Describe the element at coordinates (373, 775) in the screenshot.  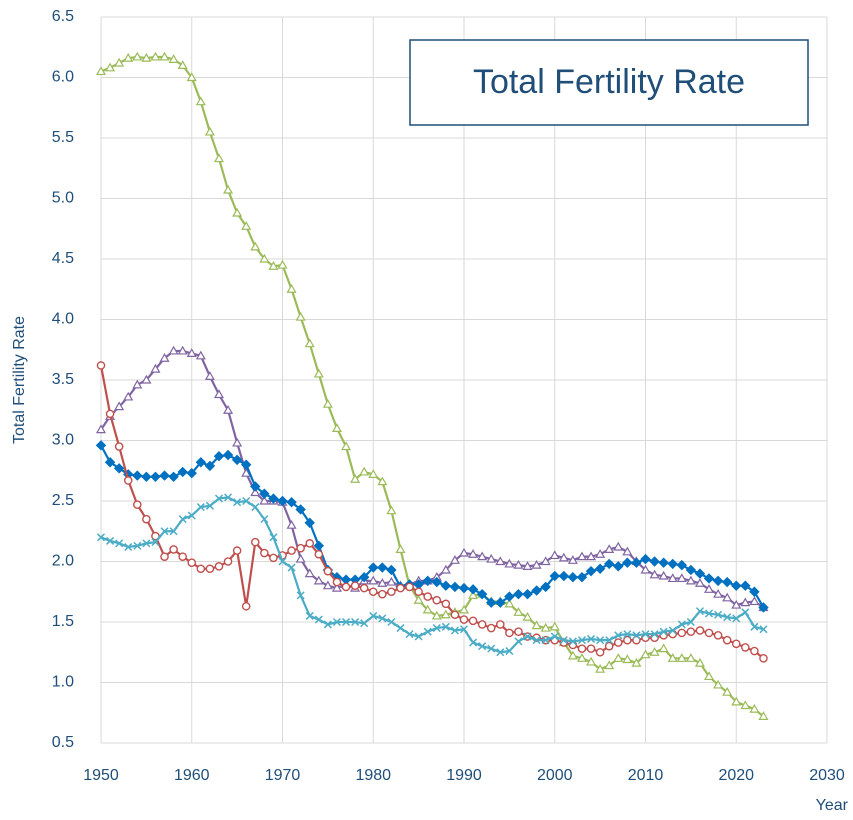
I see `x-tick-label: 1980` at that location.